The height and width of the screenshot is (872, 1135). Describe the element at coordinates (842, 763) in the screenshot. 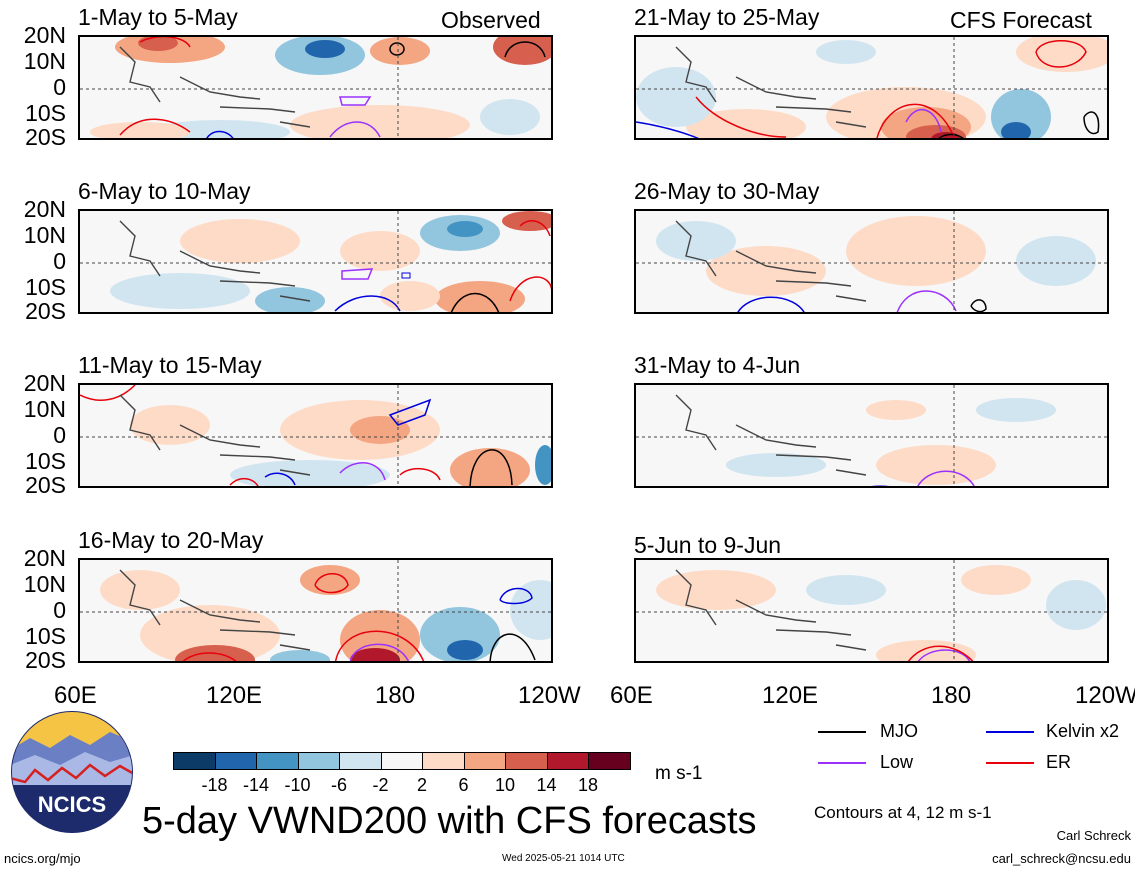

I see `legend-line-low` at that location.